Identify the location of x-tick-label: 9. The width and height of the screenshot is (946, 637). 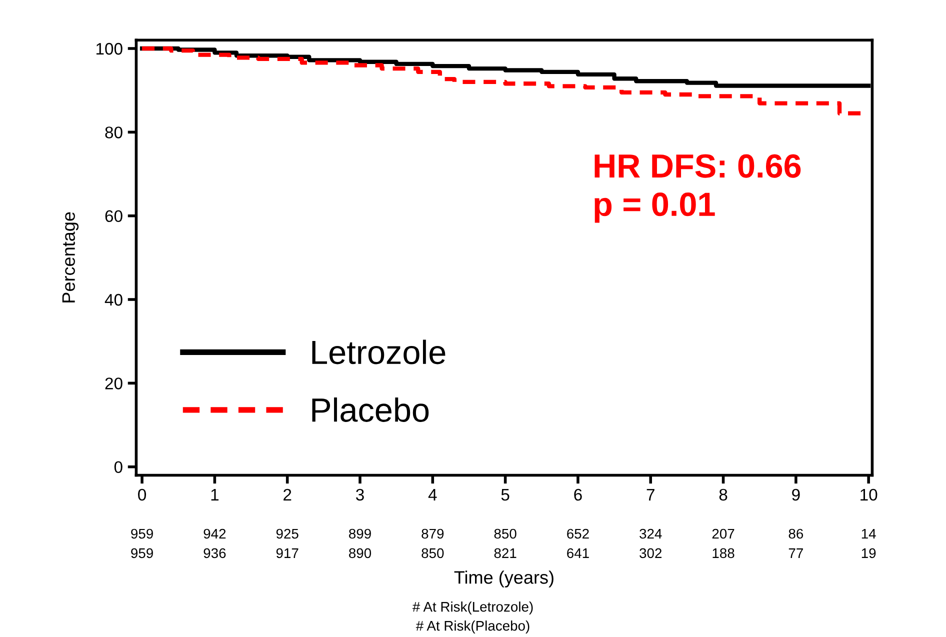
(796, 494).